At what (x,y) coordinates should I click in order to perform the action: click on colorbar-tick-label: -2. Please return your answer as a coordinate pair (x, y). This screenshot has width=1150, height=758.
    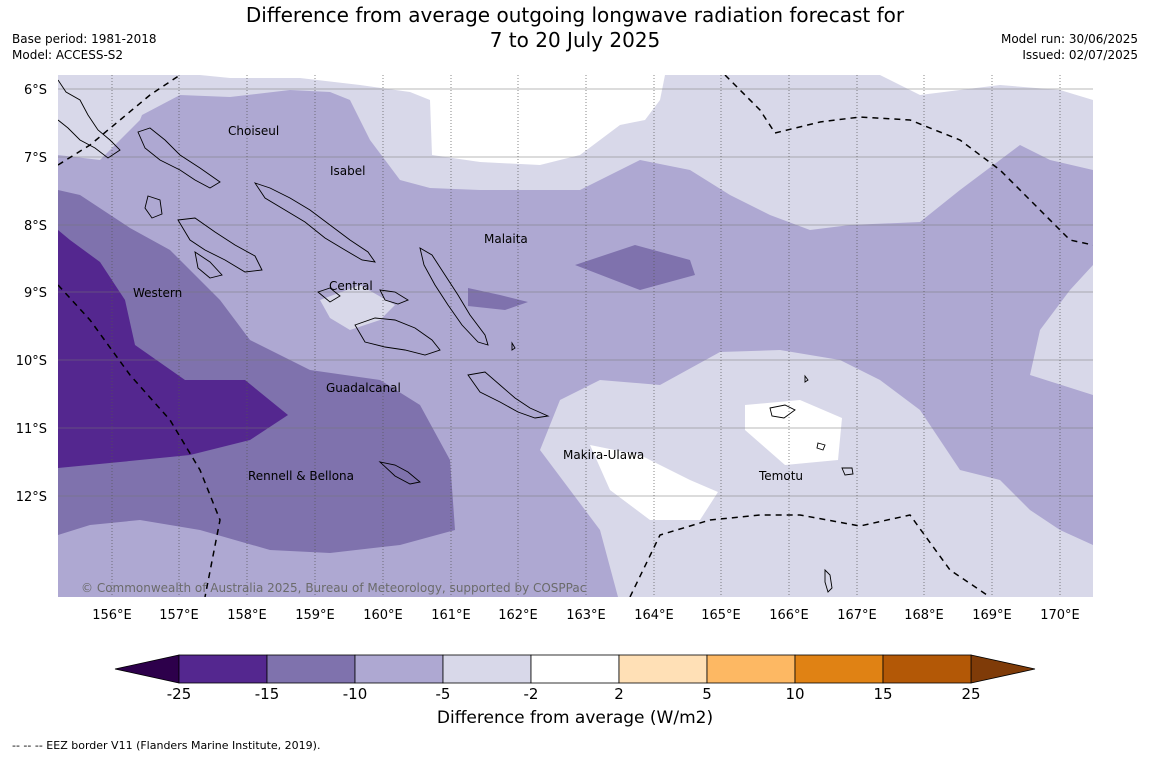
    Looking at the image, I should click on (531, 694).